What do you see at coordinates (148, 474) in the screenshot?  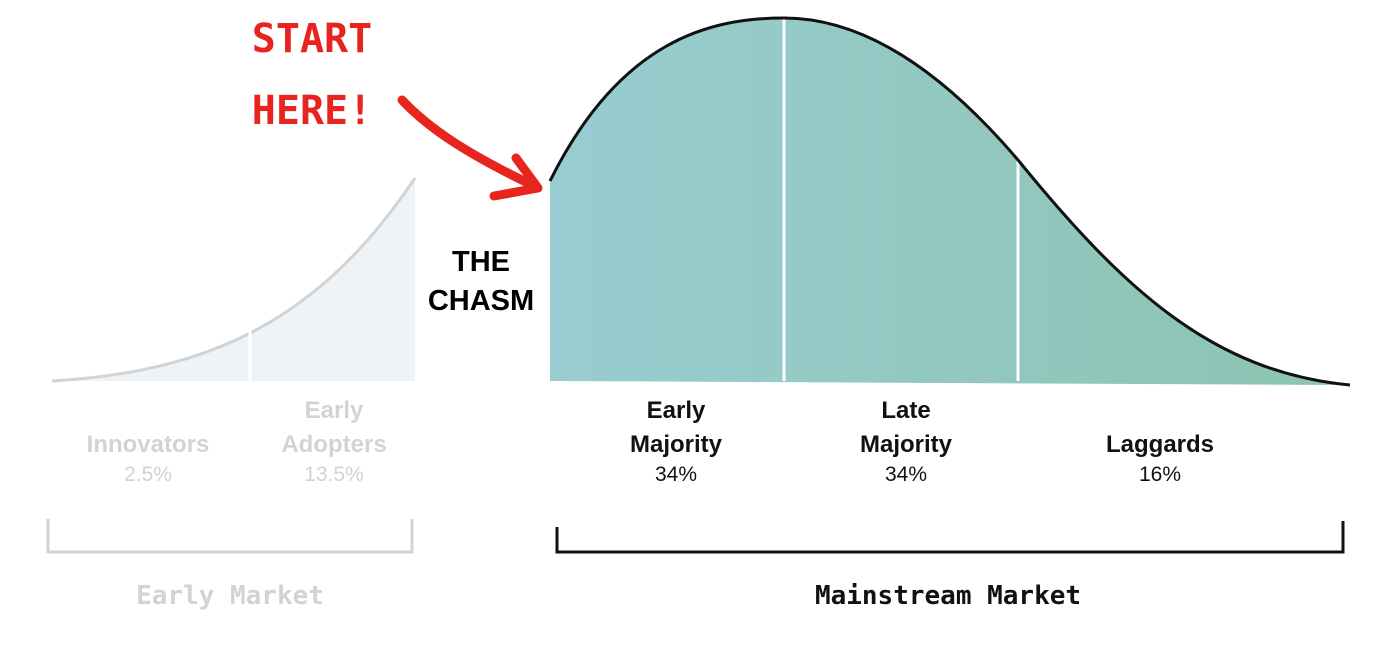 I see `innovators-percent: 2.5%` at bounding box center [148, 474].